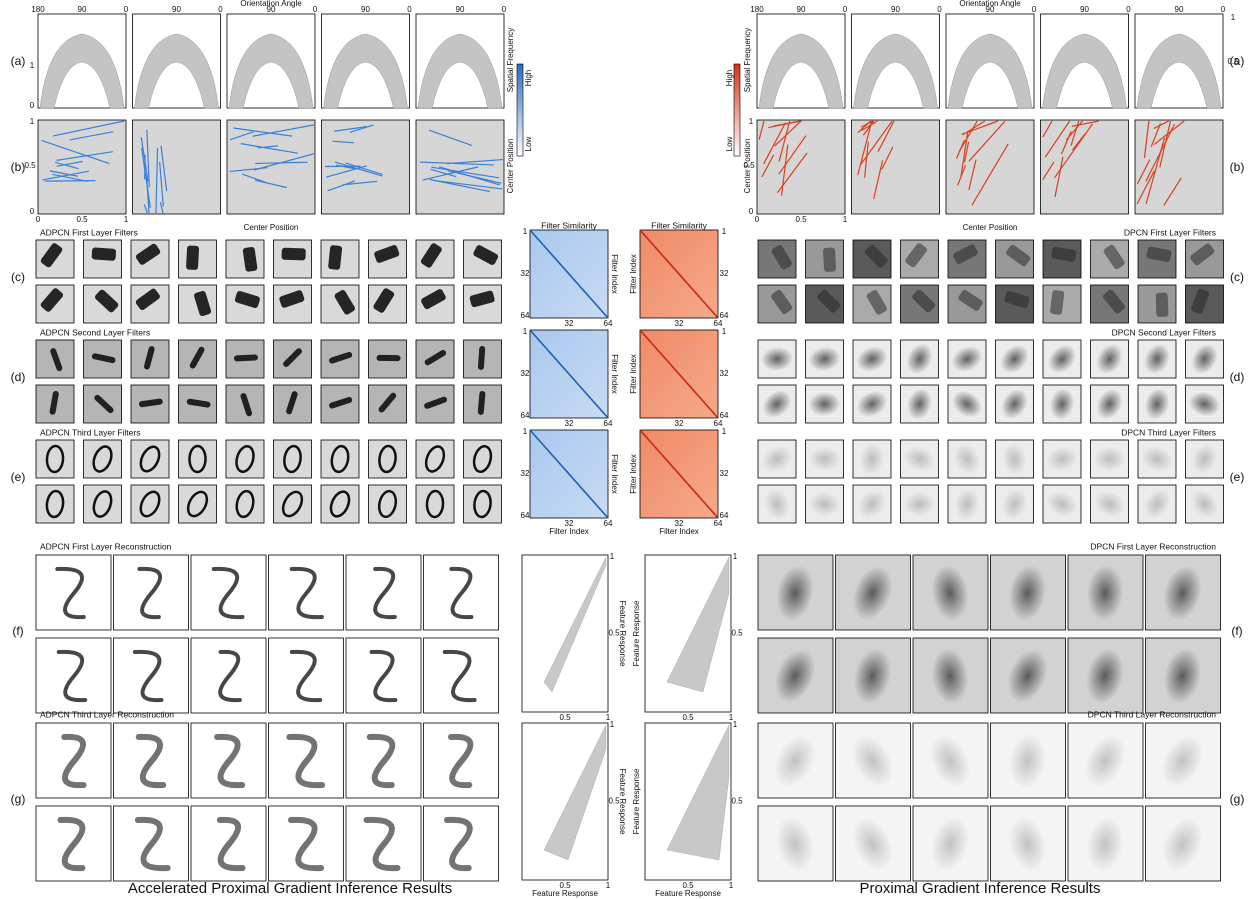 The image size is (1253, 899). What do you see at coordinates (679, 225) in the screenshot?
I see `similarity-title: Filter Similarity` at bounding box center [679, 225].